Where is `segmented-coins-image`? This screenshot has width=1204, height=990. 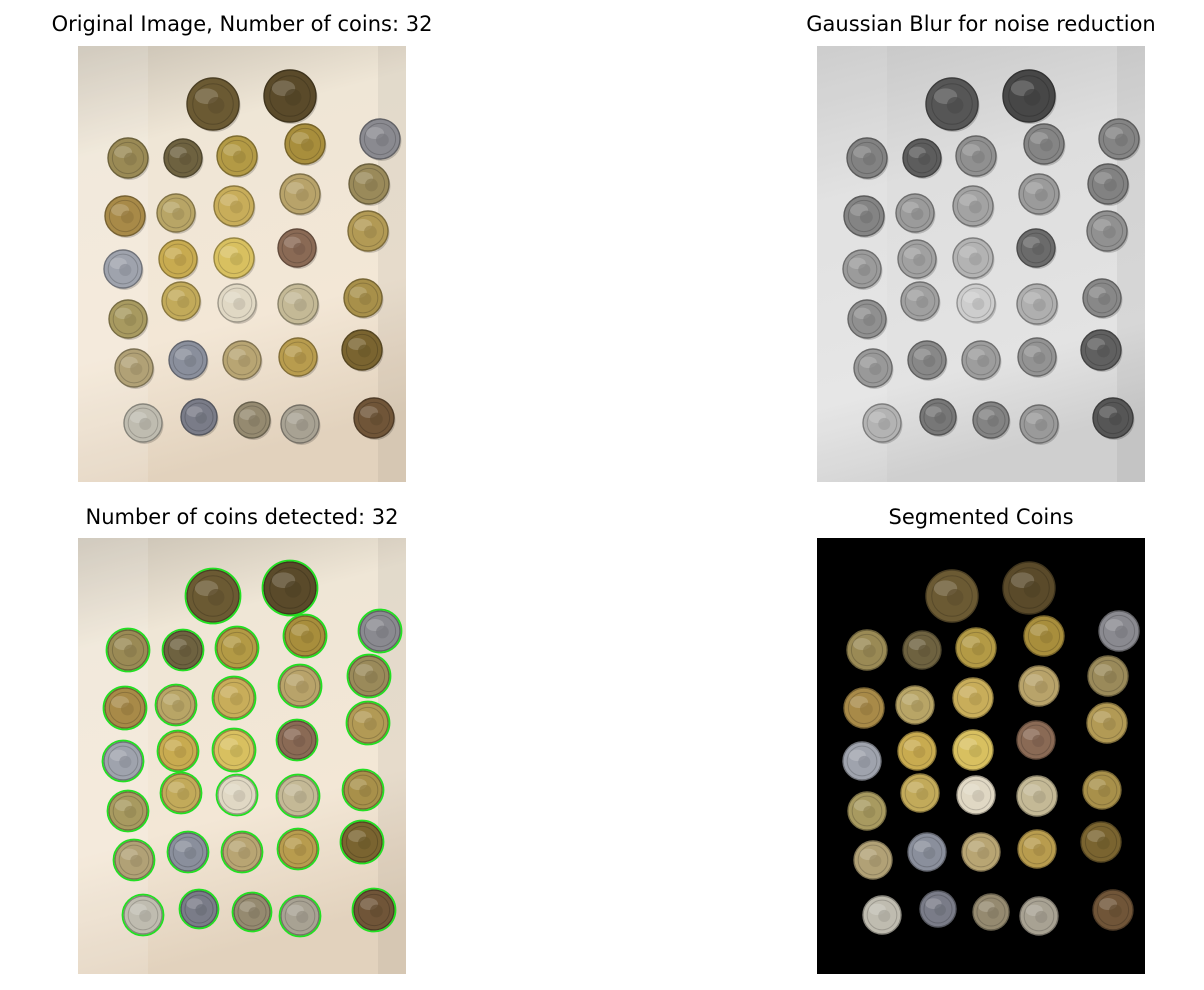
segmented-coins-image is located at coordinates (981, 756).